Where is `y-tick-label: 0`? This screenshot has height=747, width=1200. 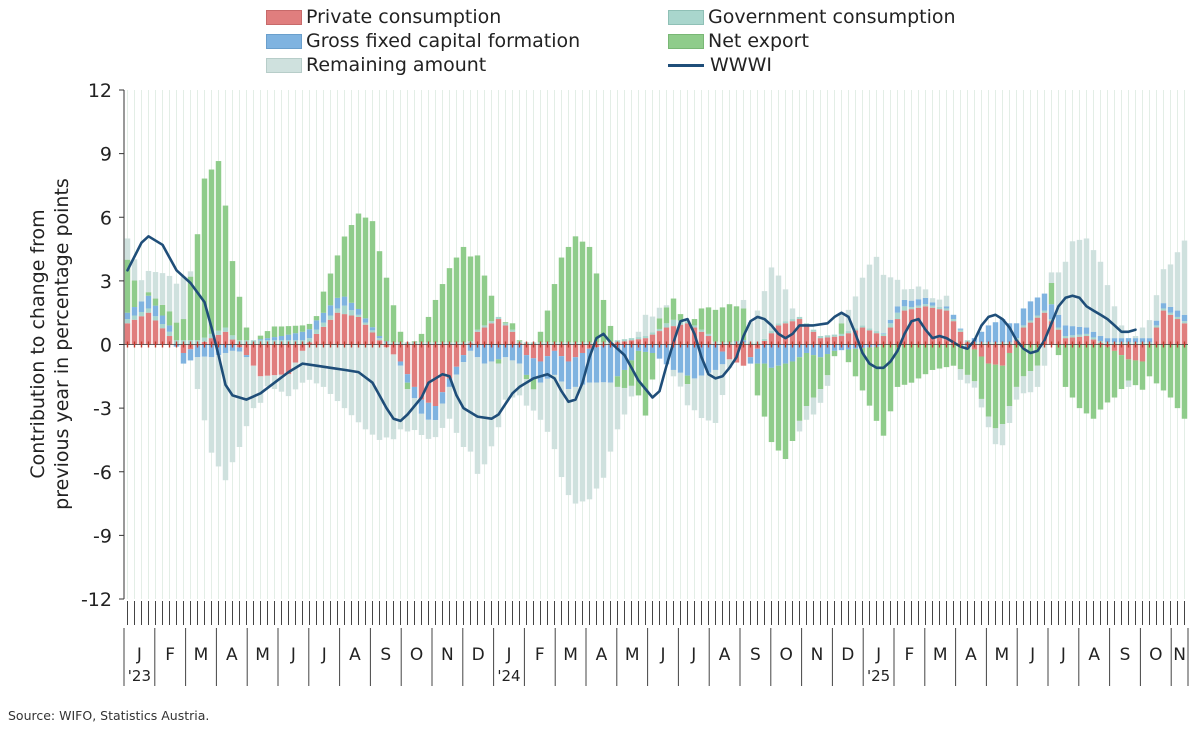 y-tick-label: 0 is located at coordinates (106, 346).